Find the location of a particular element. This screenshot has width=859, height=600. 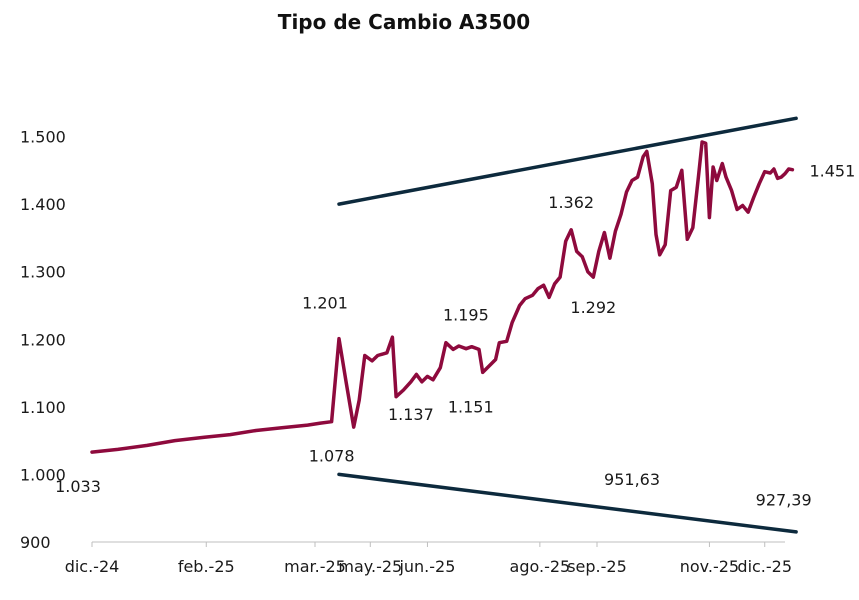

x-tick-label: sep.-25 is located at coordinates (597, 566).